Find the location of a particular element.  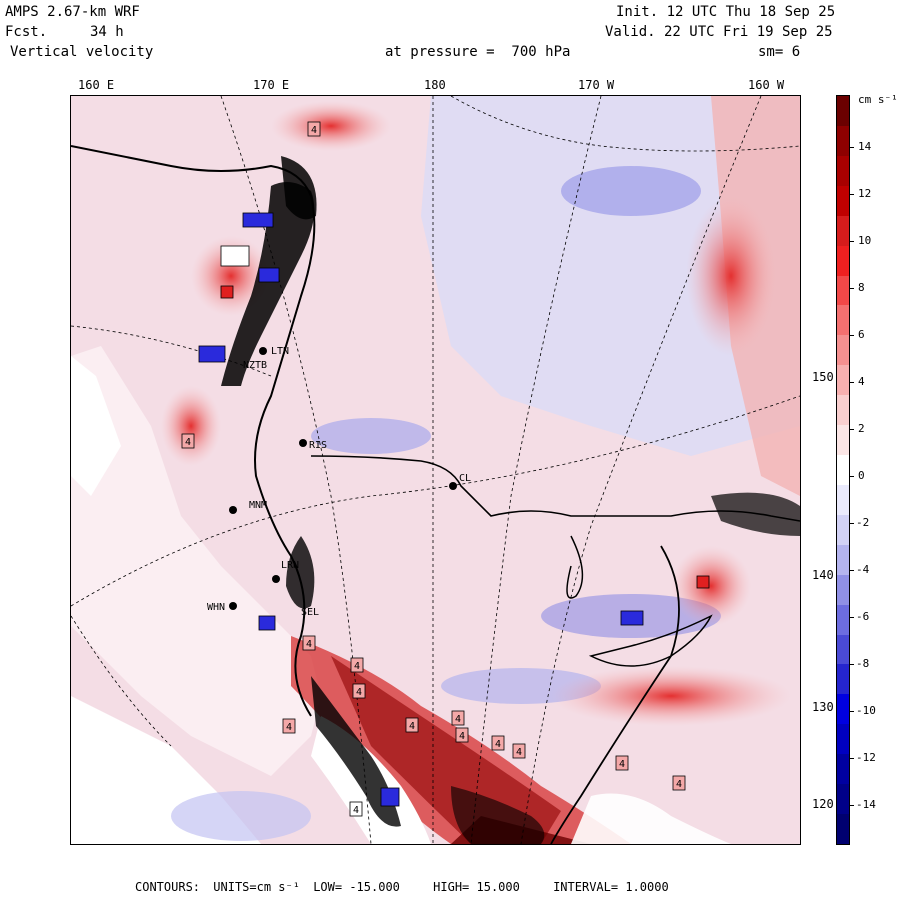

station-label: WHN is located at coordinates (216, 607).